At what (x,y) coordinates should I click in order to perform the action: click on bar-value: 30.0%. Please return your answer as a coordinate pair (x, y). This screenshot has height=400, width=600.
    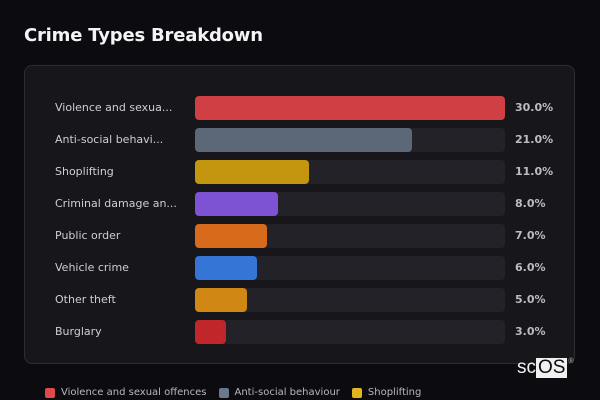
    Looking at the image, I should click on (534, 107).